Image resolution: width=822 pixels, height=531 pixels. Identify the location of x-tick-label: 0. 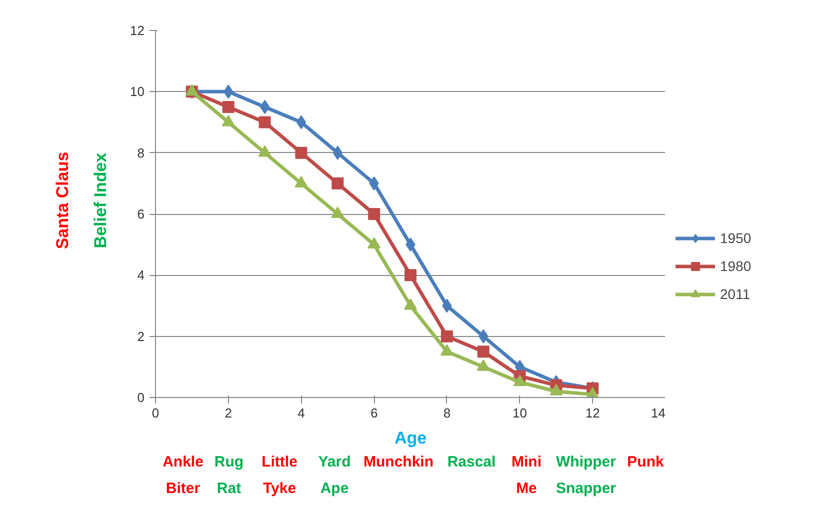
(156, 413).